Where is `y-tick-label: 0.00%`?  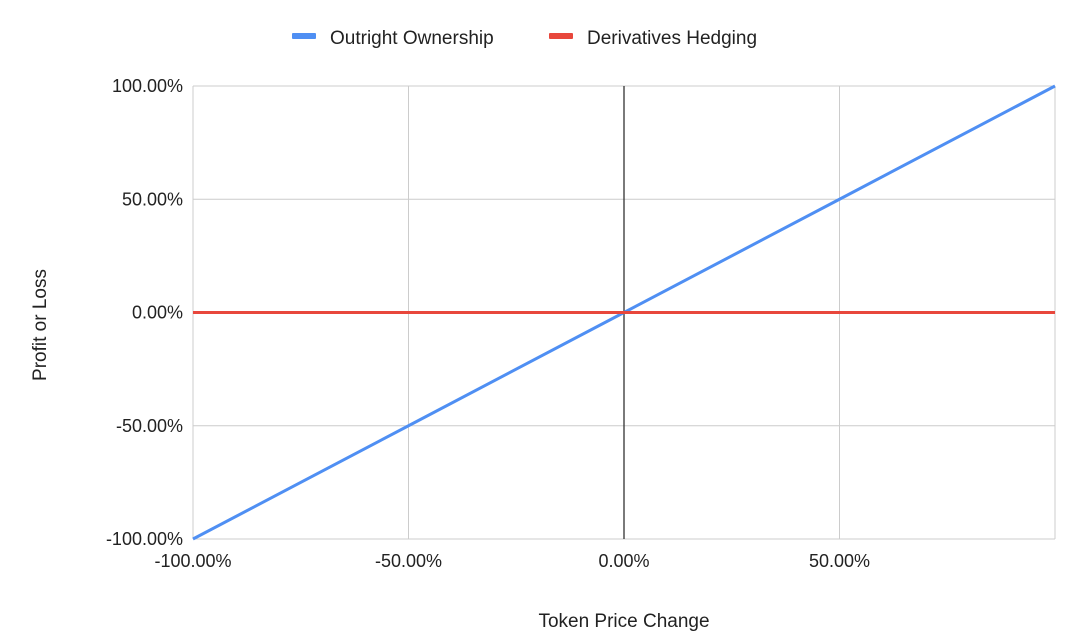 y-tick-label: 0.00% is located at coordinates (157, 313).